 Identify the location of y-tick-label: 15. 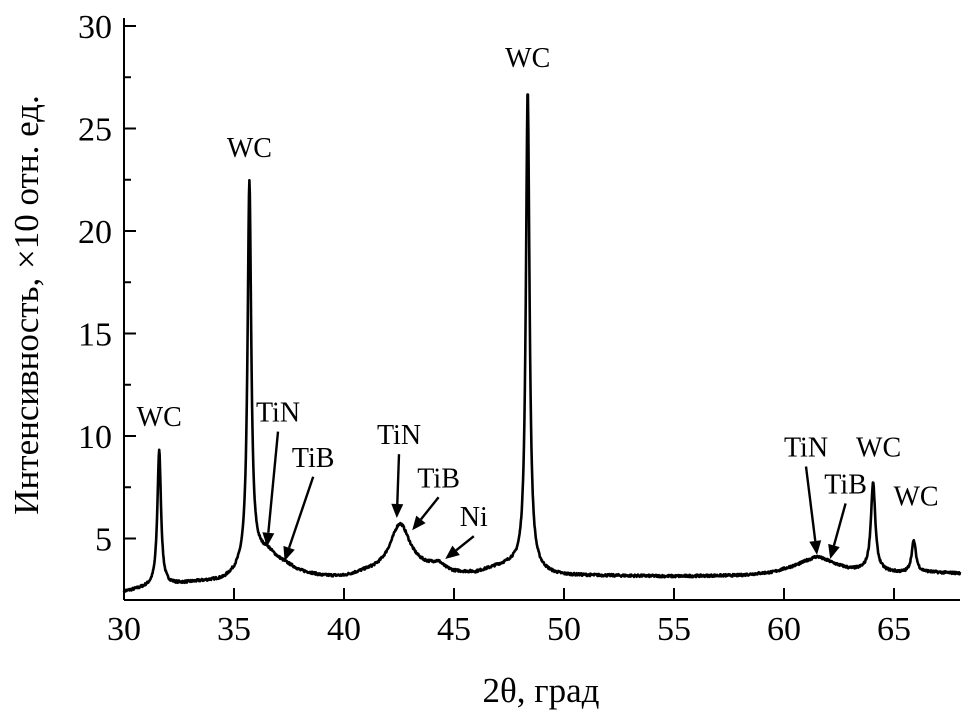
(95, 335).